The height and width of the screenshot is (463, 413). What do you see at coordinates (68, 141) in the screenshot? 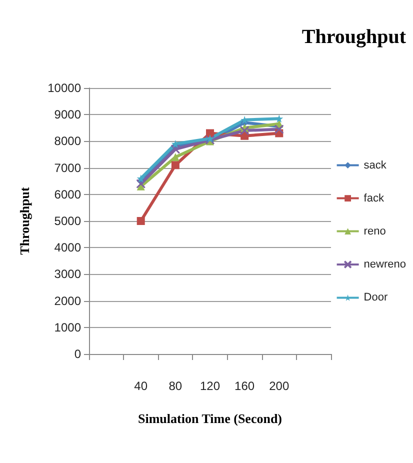
I see `y-tick-label: 8000` at bounding box center [68, 141].